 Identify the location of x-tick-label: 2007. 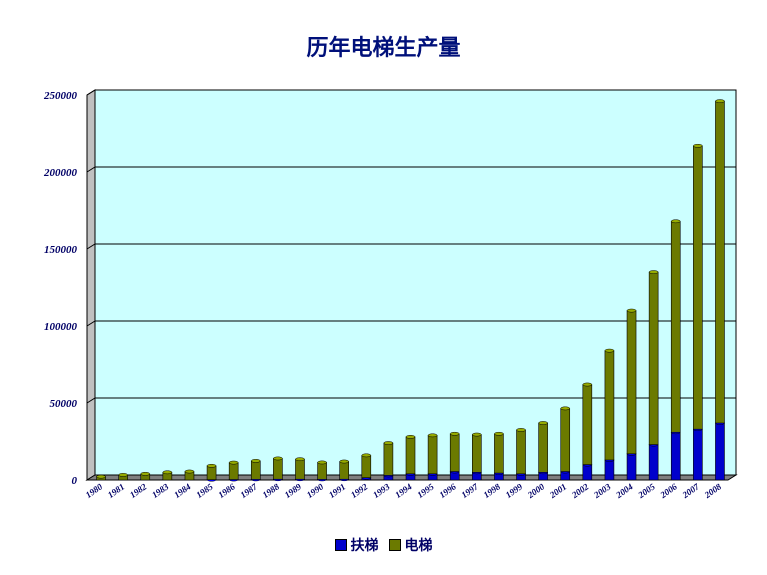
(691, 490).